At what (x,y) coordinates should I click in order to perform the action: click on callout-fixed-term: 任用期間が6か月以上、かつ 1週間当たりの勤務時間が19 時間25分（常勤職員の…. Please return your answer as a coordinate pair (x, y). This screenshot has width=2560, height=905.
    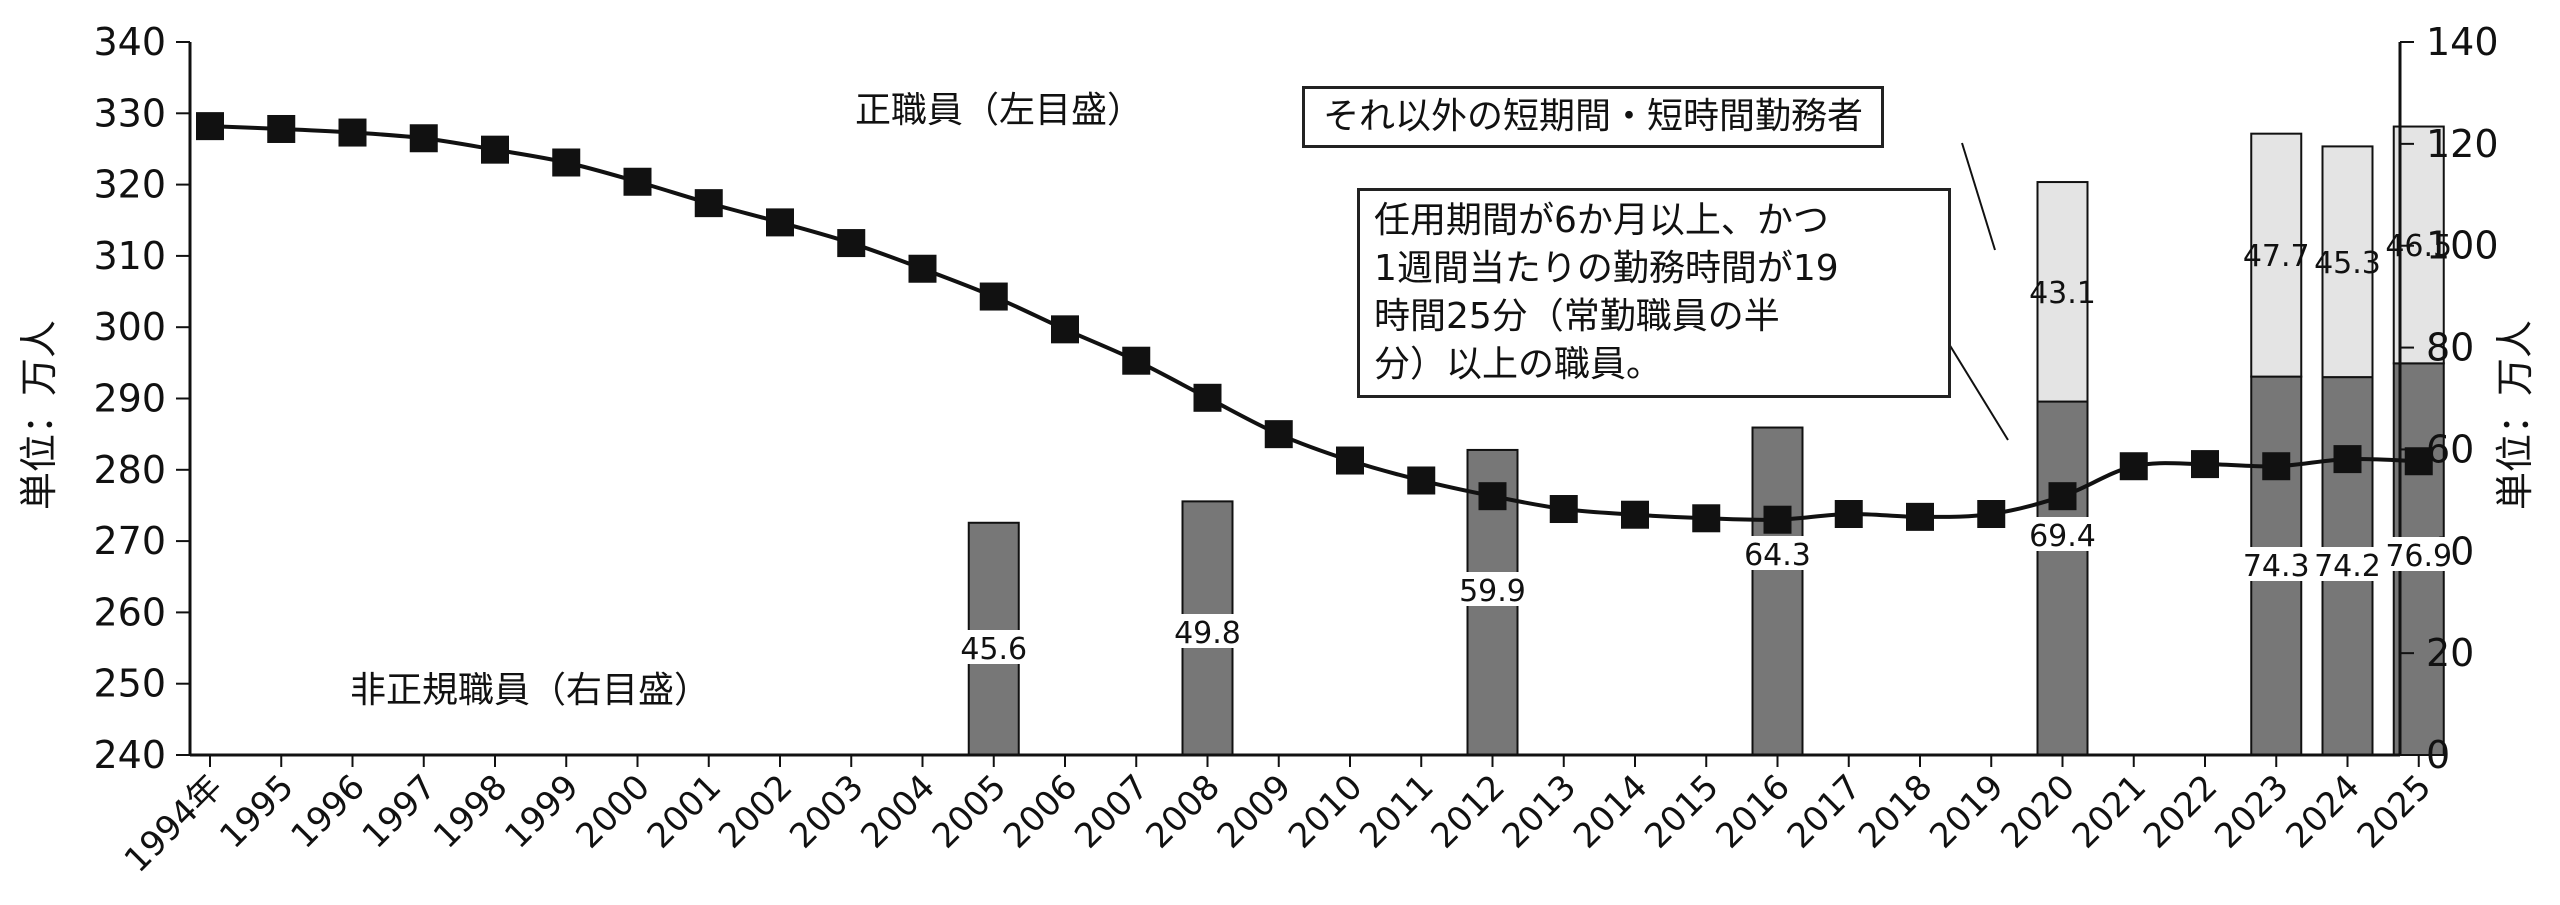
    Looking at the image, I should click on (1654, 293).